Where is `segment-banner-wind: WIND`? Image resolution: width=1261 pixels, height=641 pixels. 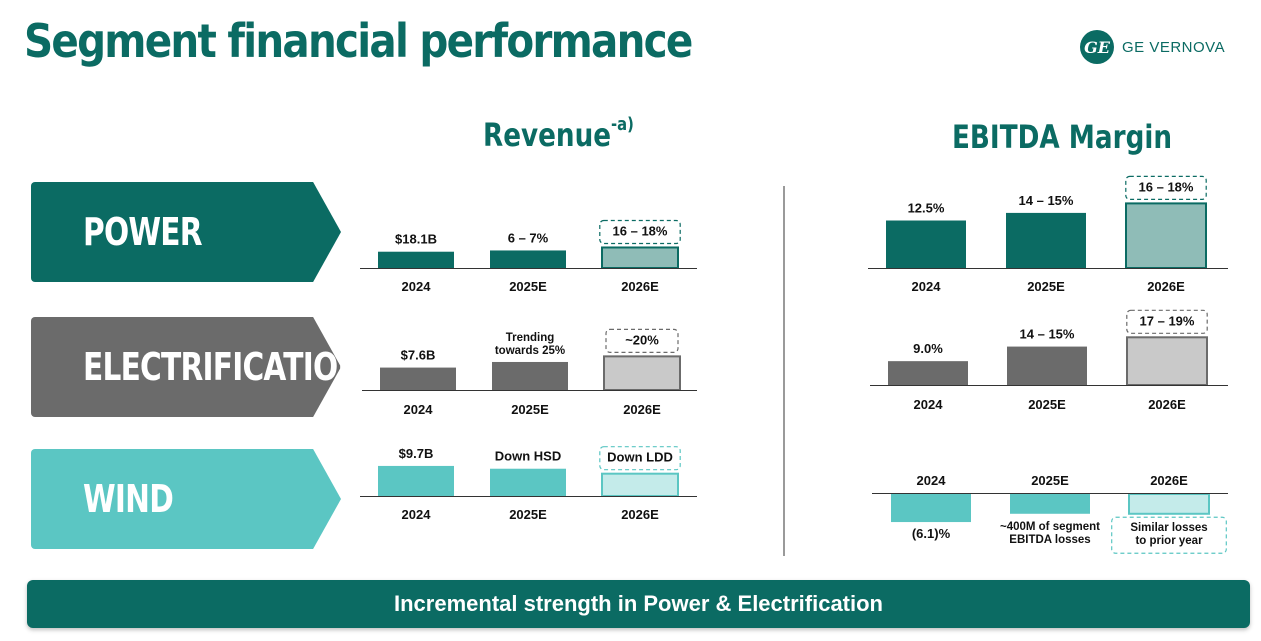 segment-banner-wind: WIND is located at coordinates (186, 499).